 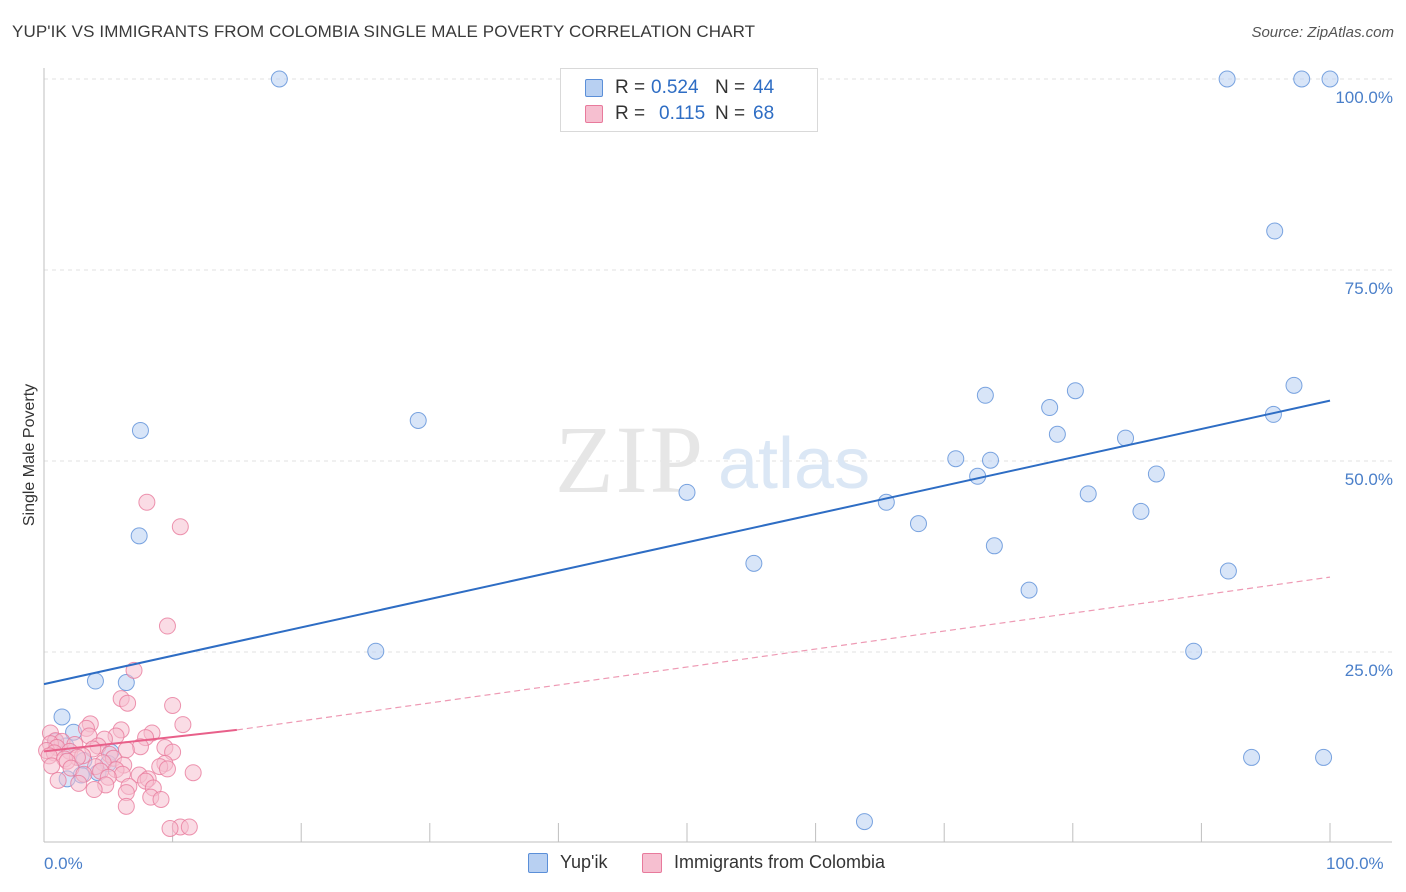 I want to click on watermark-atlas: atlas, so click(x=794, y=464).